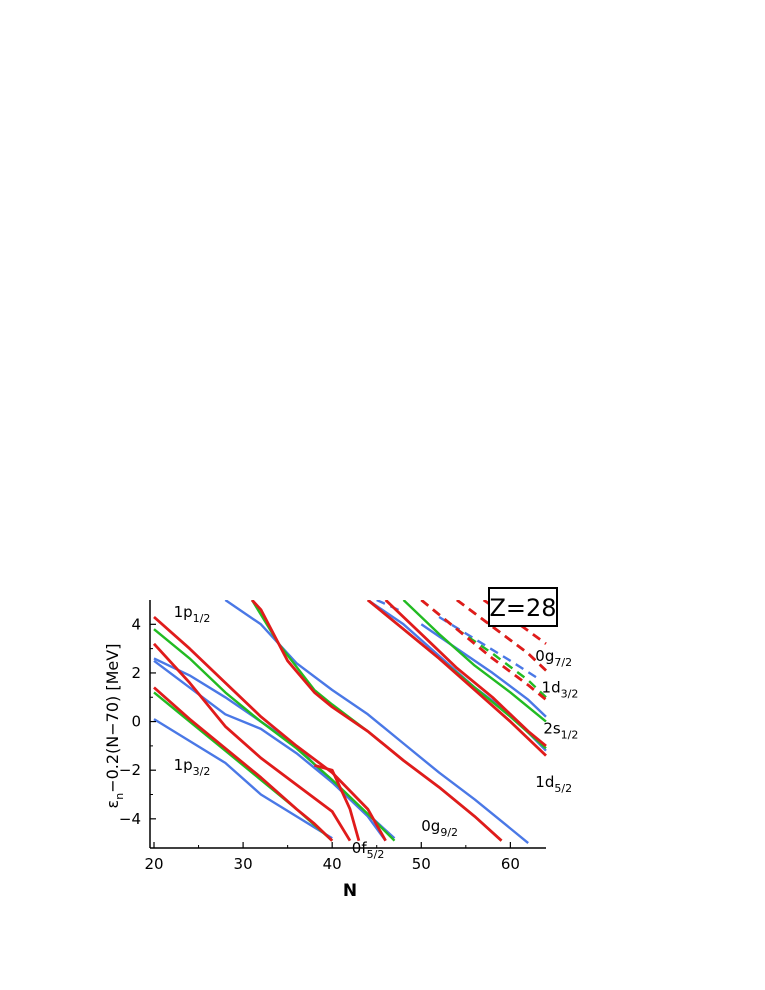 This screenshot has height=990, width=765. I want to click on x-tick-label: 20, so click(153, 864).